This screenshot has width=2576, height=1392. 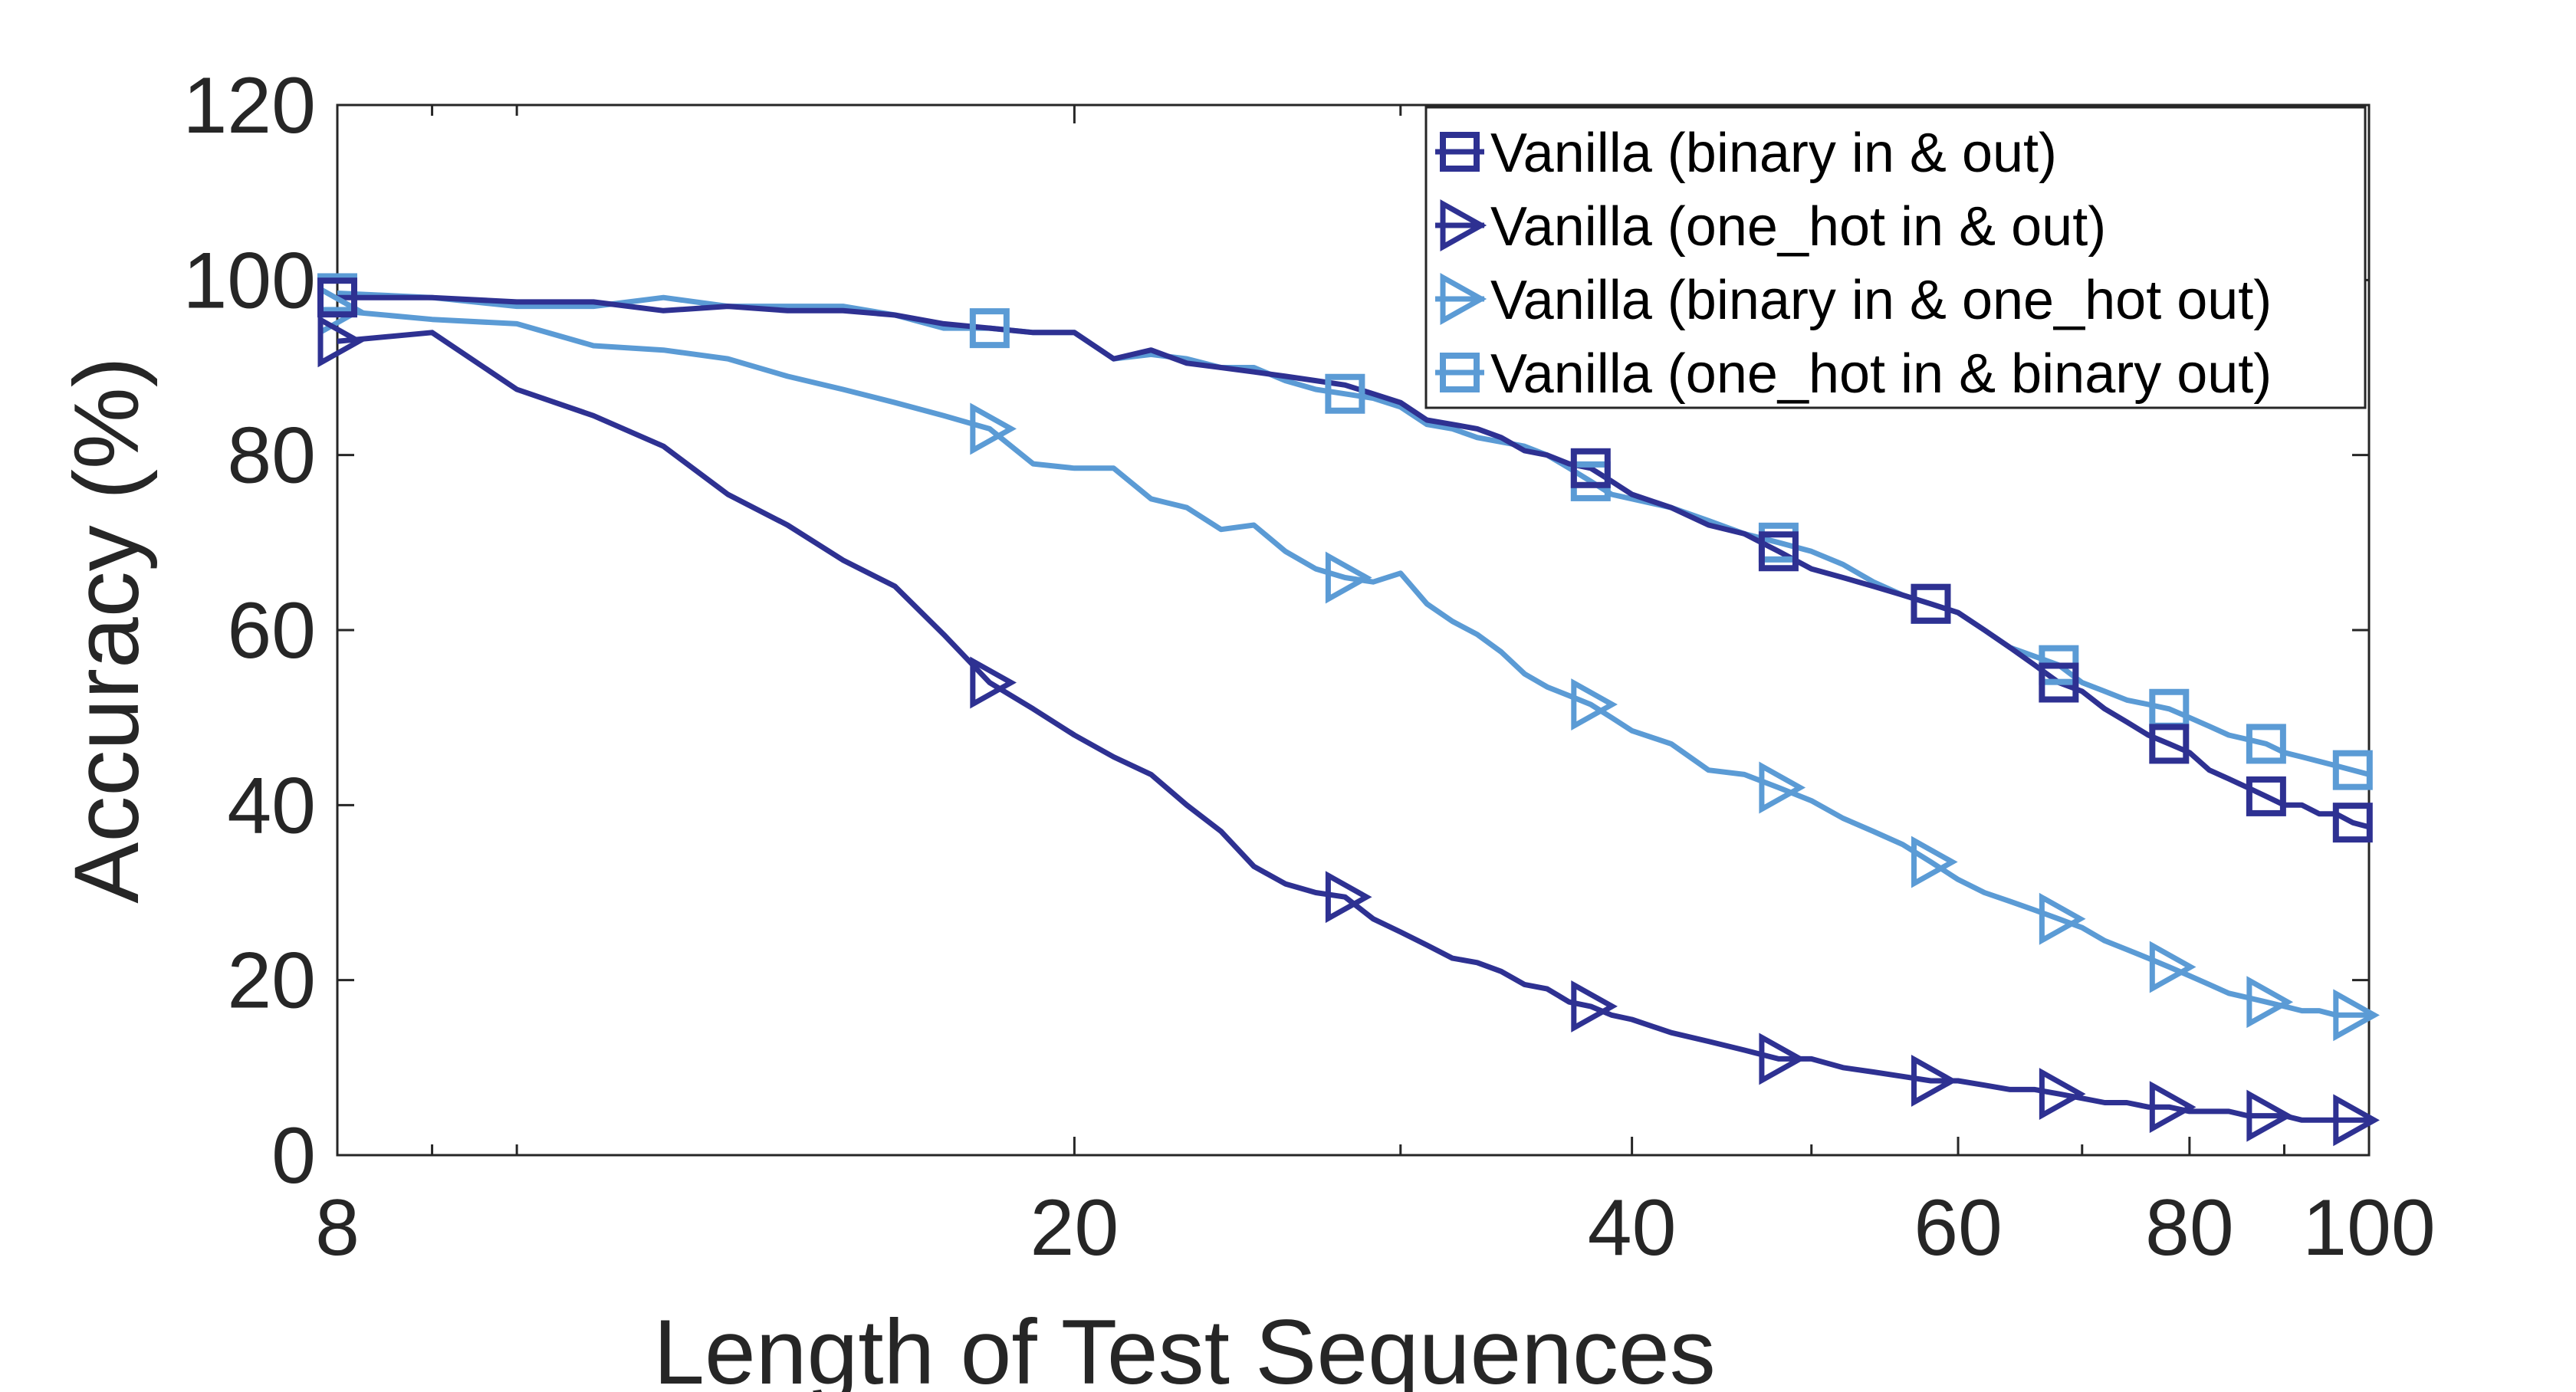 What do you see at coordinates (271, 805) in the screenshot?
I see `y-tick-label: 40` at bounding box center [271, 805].